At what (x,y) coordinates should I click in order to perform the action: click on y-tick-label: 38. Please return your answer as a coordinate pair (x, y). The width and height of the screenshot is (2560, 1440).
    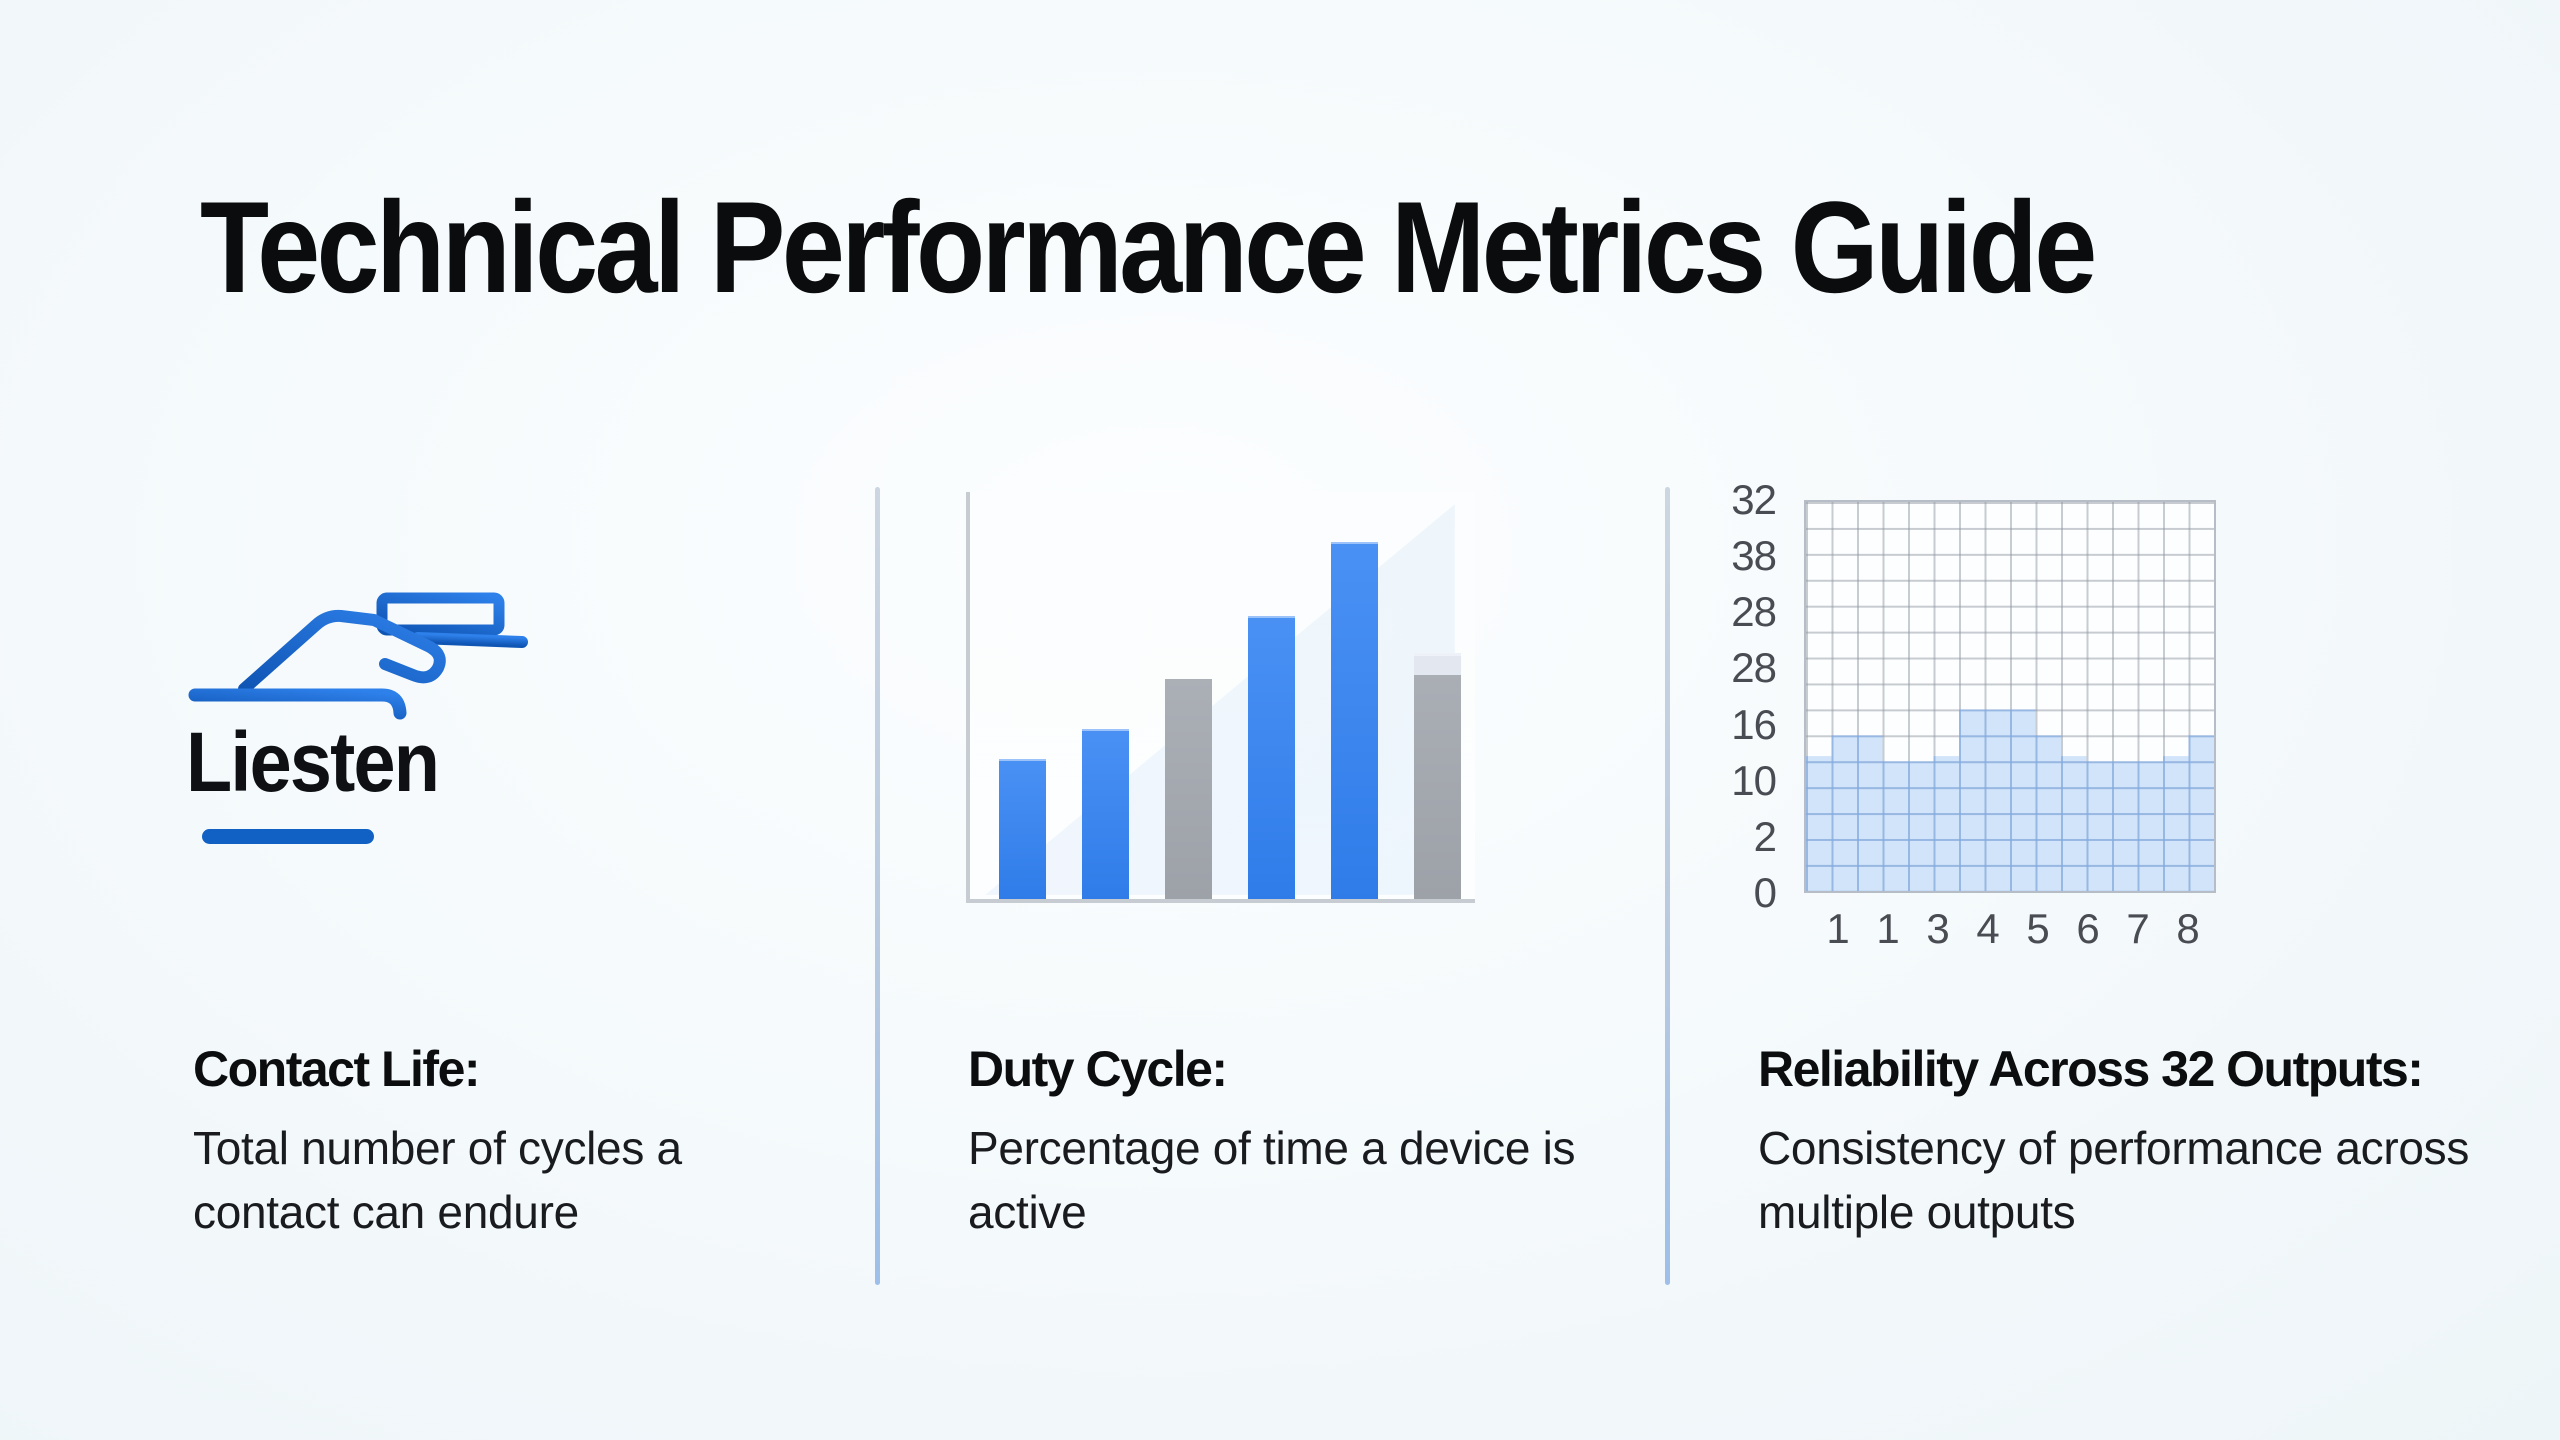
    Looking at the image, I should click on (1754, 556).